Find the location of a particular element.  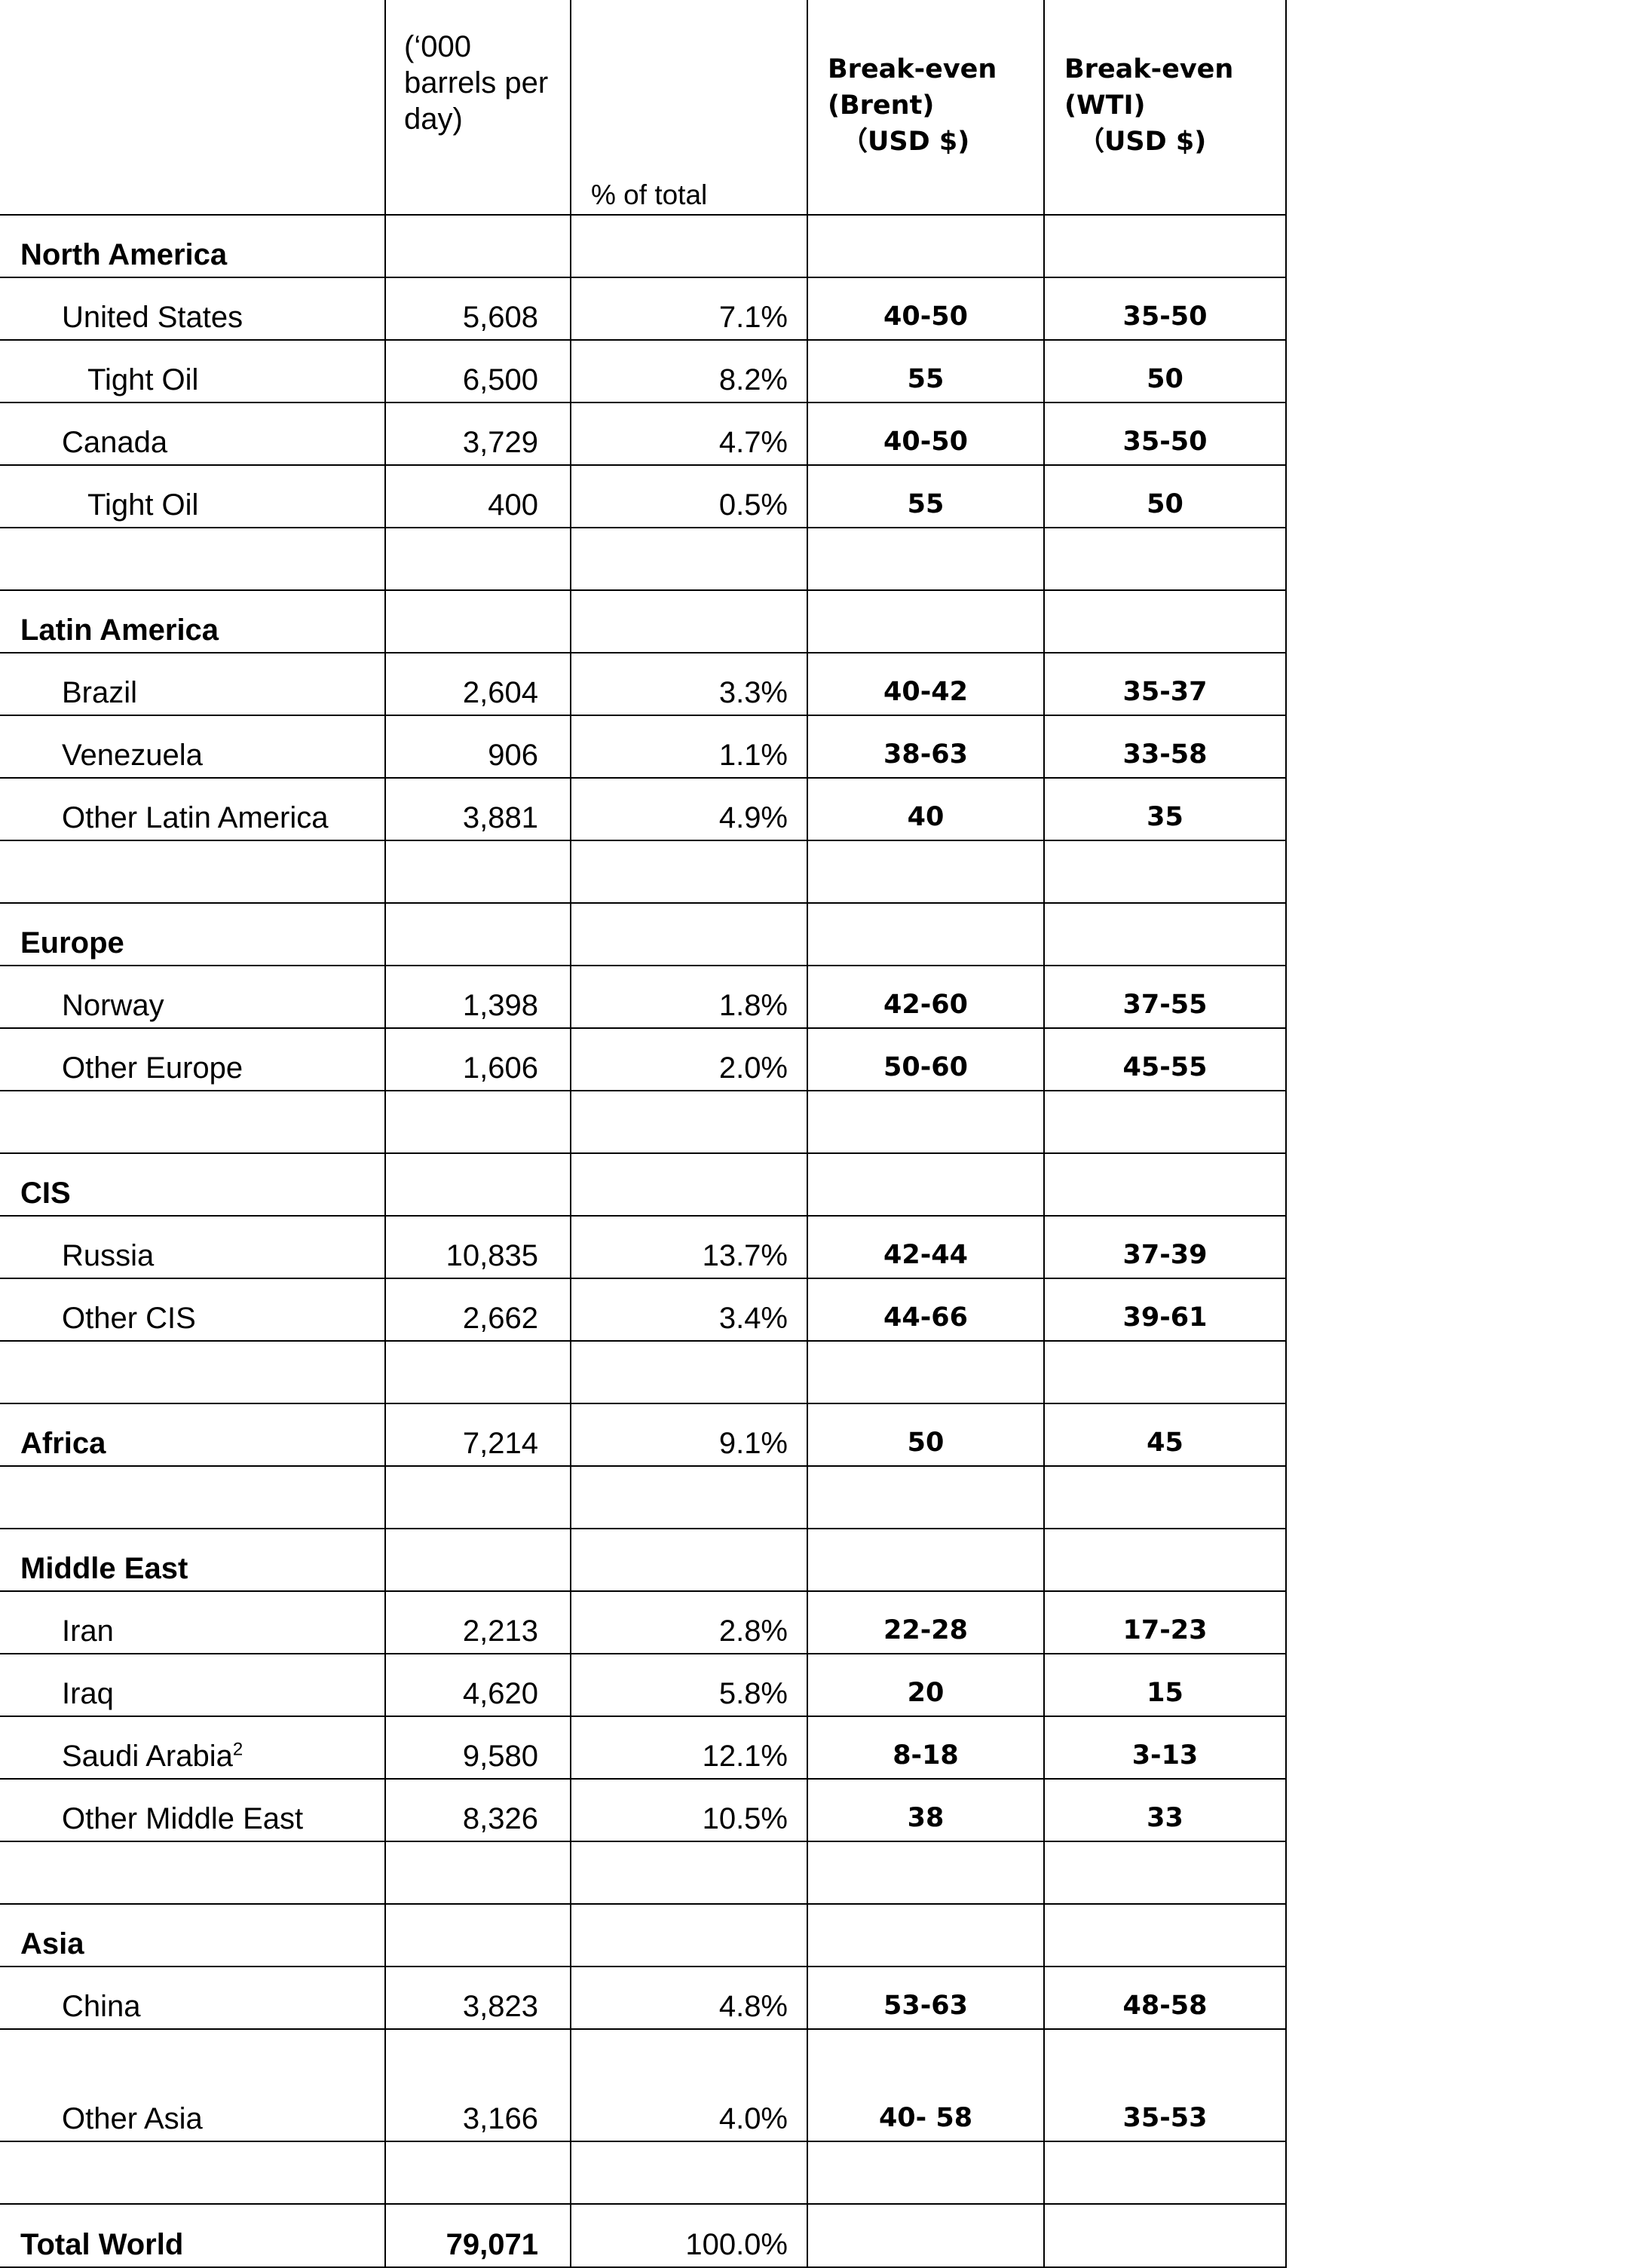

pct-of-total-cell: 3.3% is located at coordinates (689, 684).